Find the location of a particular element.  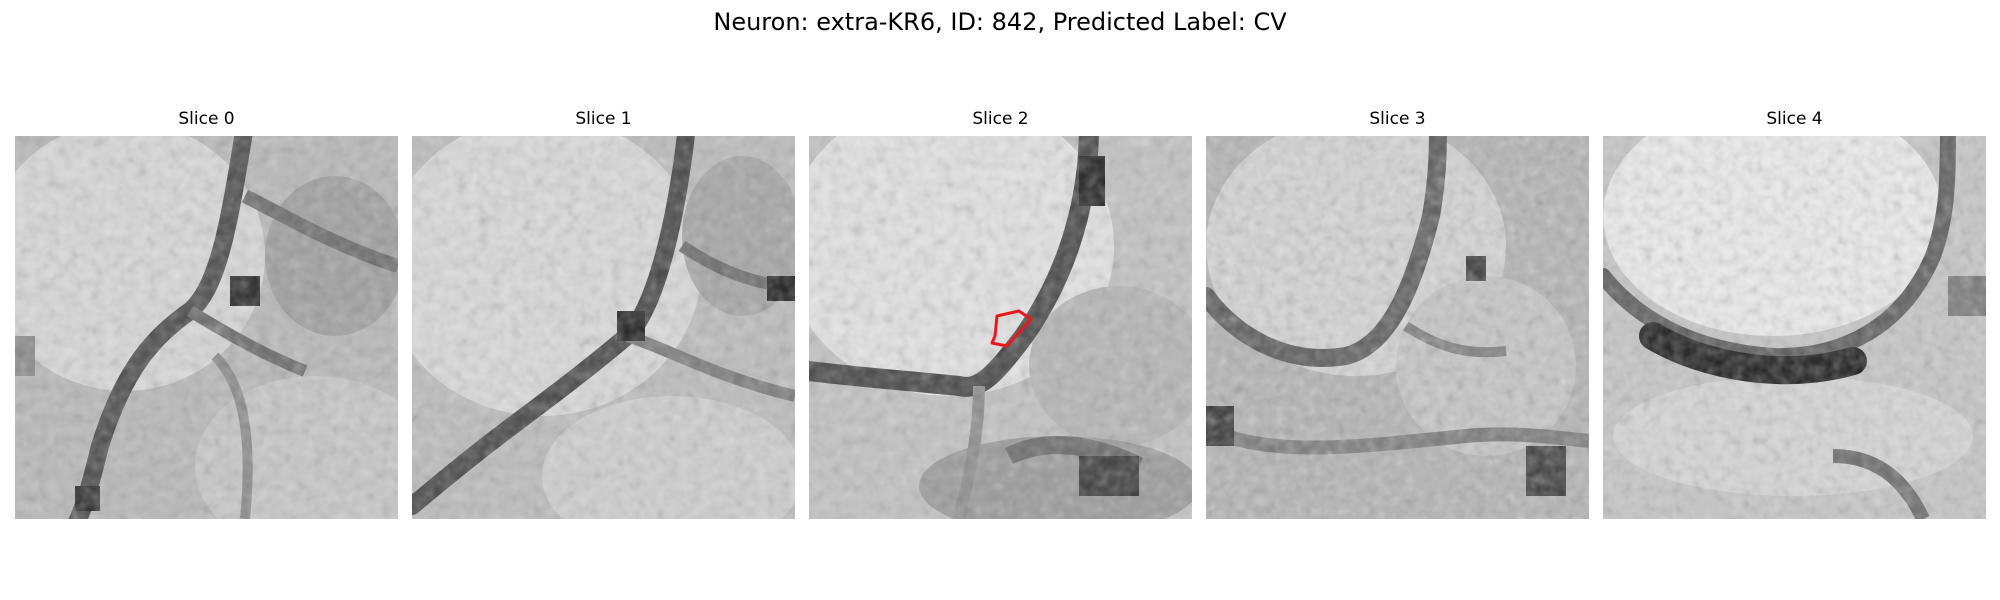

slice-panel-2: Slice 2 is located at coordinates (1000, 313).